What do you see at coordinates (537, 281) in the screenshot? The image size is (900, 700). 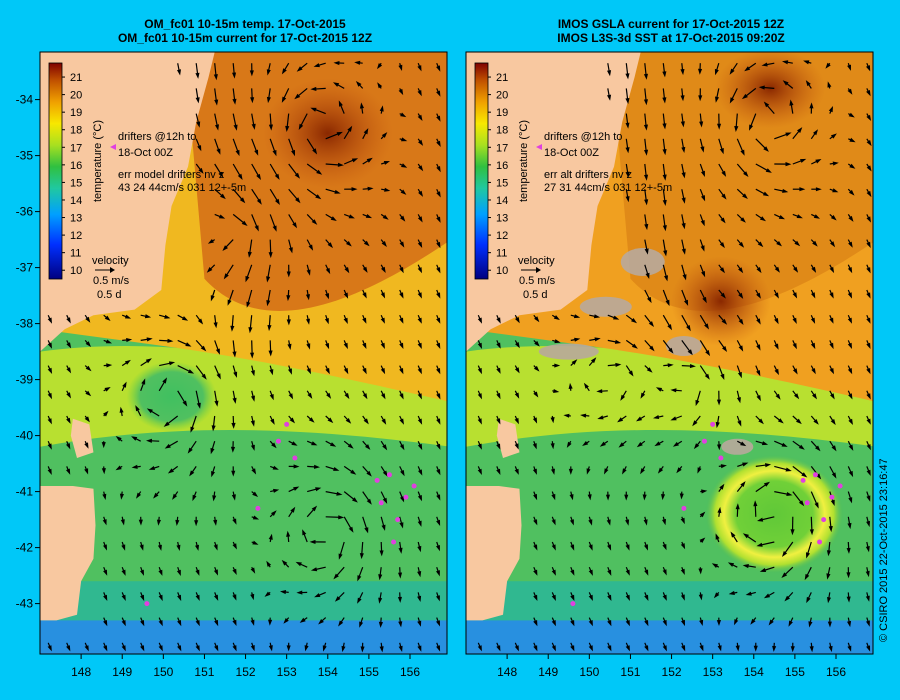 I see `right-velocity-speed: 0.5 m/s` at bounding box center [537, 281].